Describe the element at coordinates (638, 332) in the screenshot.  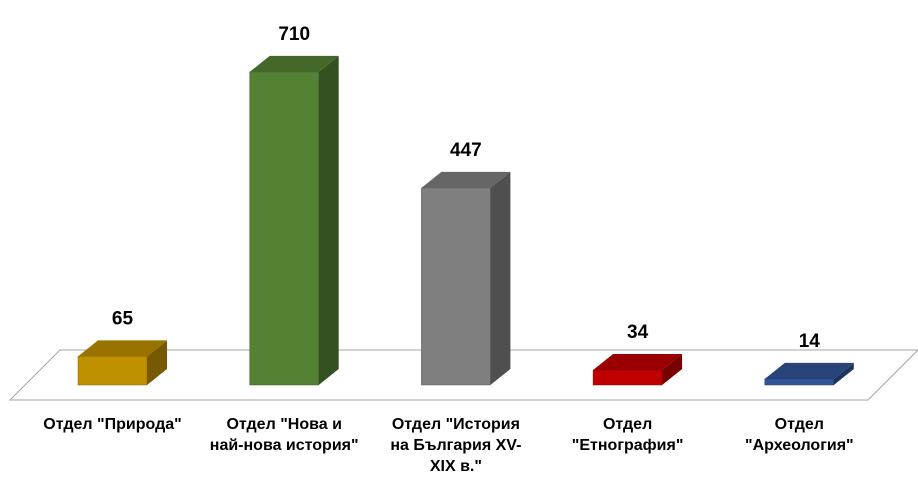
I see `value-label: 34` at that location.